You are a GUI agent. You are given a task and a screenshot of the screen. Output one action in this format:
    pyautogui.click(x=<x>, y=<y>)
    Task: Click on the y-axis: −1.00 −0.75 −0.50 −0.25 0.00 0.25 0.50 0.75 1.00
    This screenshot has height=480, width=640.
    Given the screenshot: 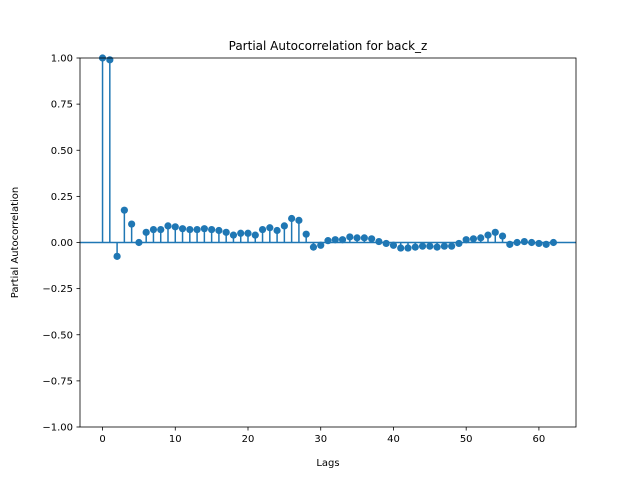 What is the action you would take?
    pyautogui.click(x=61, y=244)
    